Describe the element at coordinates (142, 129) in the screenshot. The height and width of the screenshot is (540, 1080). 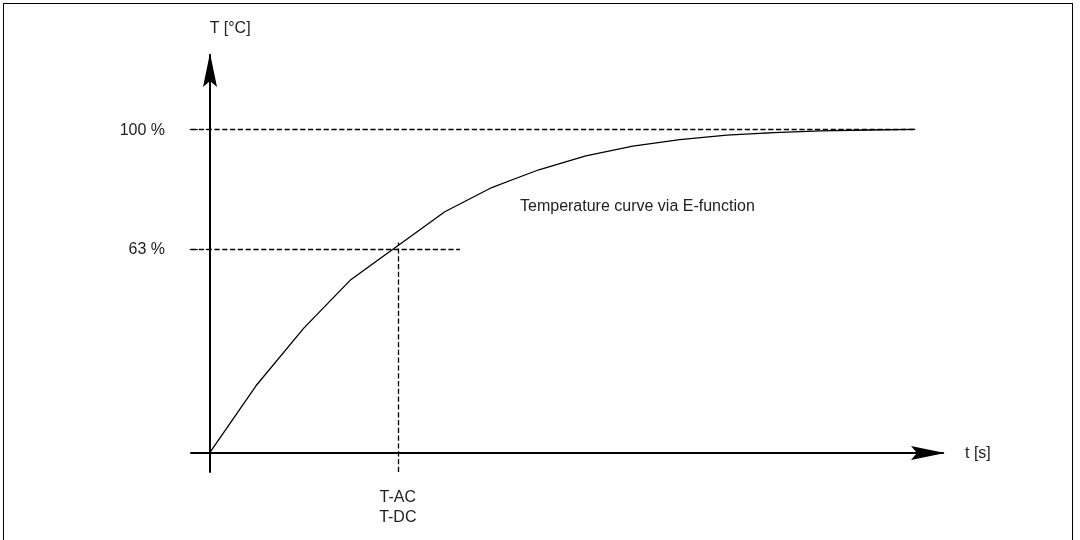
I see `y-tick-label: 100 %` at that location.